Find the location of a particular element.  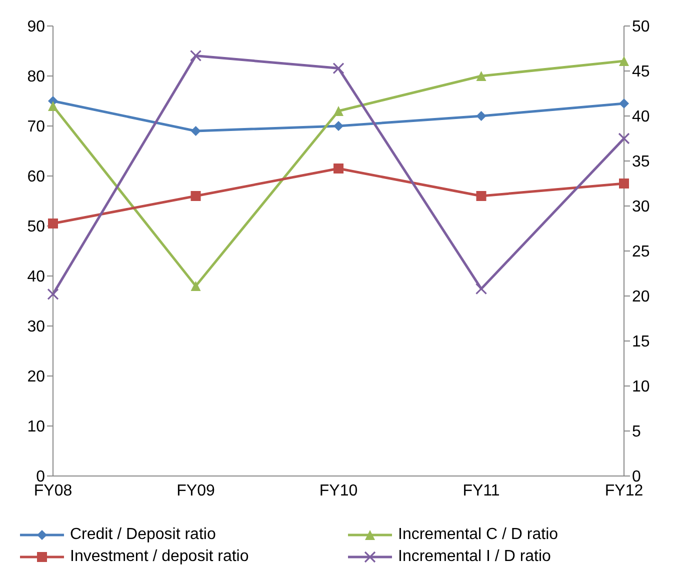

y2-tick-label: 30 is located at coordinates (641, 207).